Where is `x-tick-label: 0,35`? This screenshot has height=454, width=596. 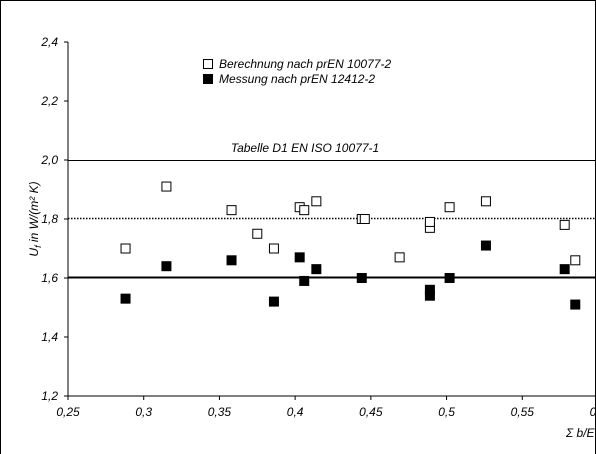
x-tick-label: 0,35 is located at coordinates (220, 412).